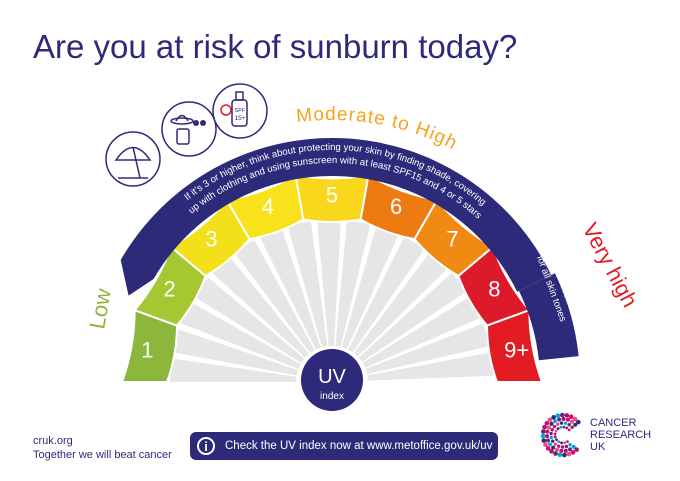 This screenshot has height=481, width=680. What do you see at coordinates (613, 423) in the screenshot?
I see `logo-line-cancer: CANCER` at bounding box center [613, 423].